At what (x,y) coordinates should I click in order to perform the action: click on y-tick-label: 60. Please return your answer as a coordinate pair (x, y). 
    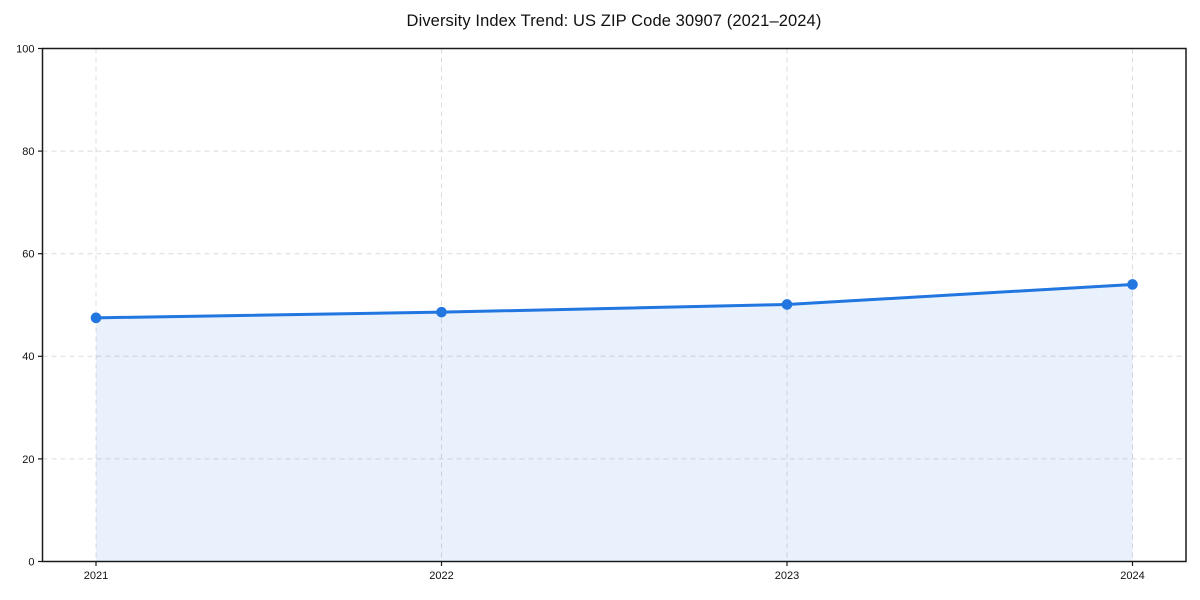
    Looking at the image, I should click on (28, 255).